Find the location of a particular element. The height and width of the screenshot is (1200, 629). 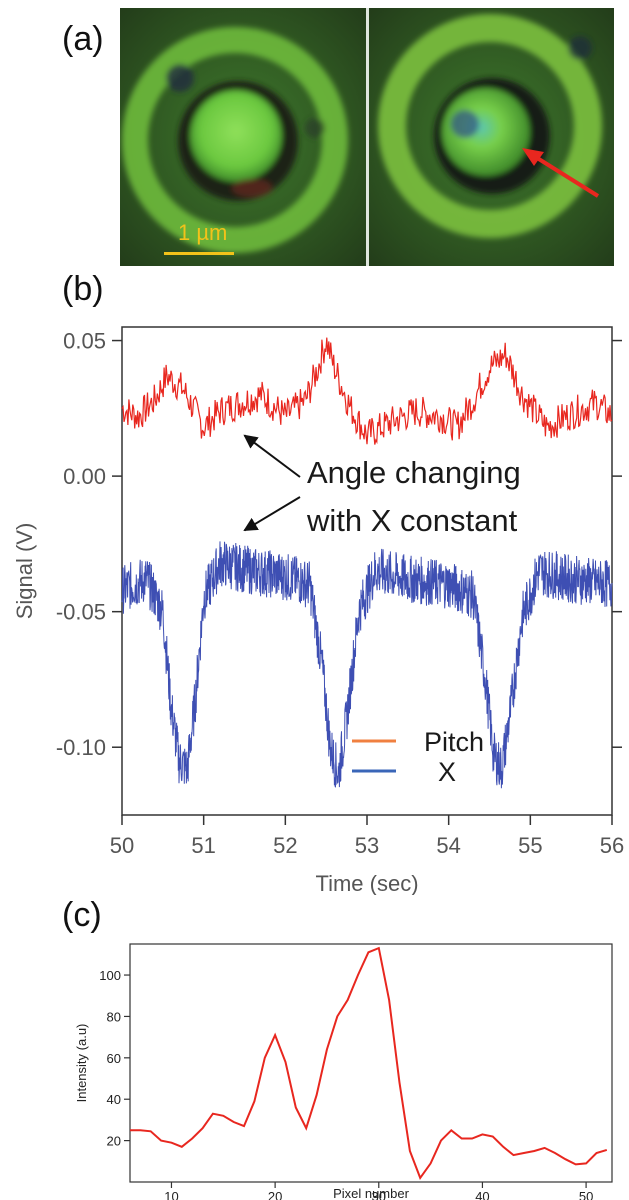

y-axis-label: Signal (V) is located at coordinates (24, 571).